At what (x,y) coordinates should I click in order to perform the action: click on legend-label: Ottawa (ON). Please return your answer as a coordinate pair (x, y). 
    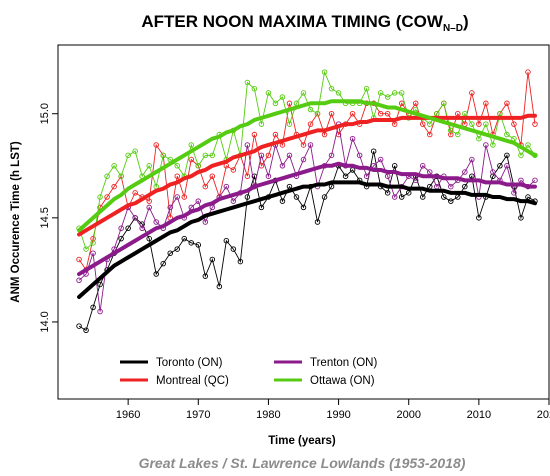
    Looking at the image, I should click on (342, 381).